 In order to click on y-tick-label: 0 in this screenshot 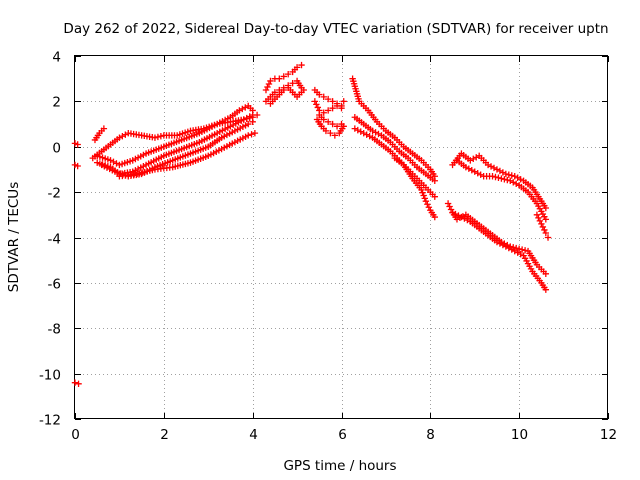, I will do `click(56, 149)`.